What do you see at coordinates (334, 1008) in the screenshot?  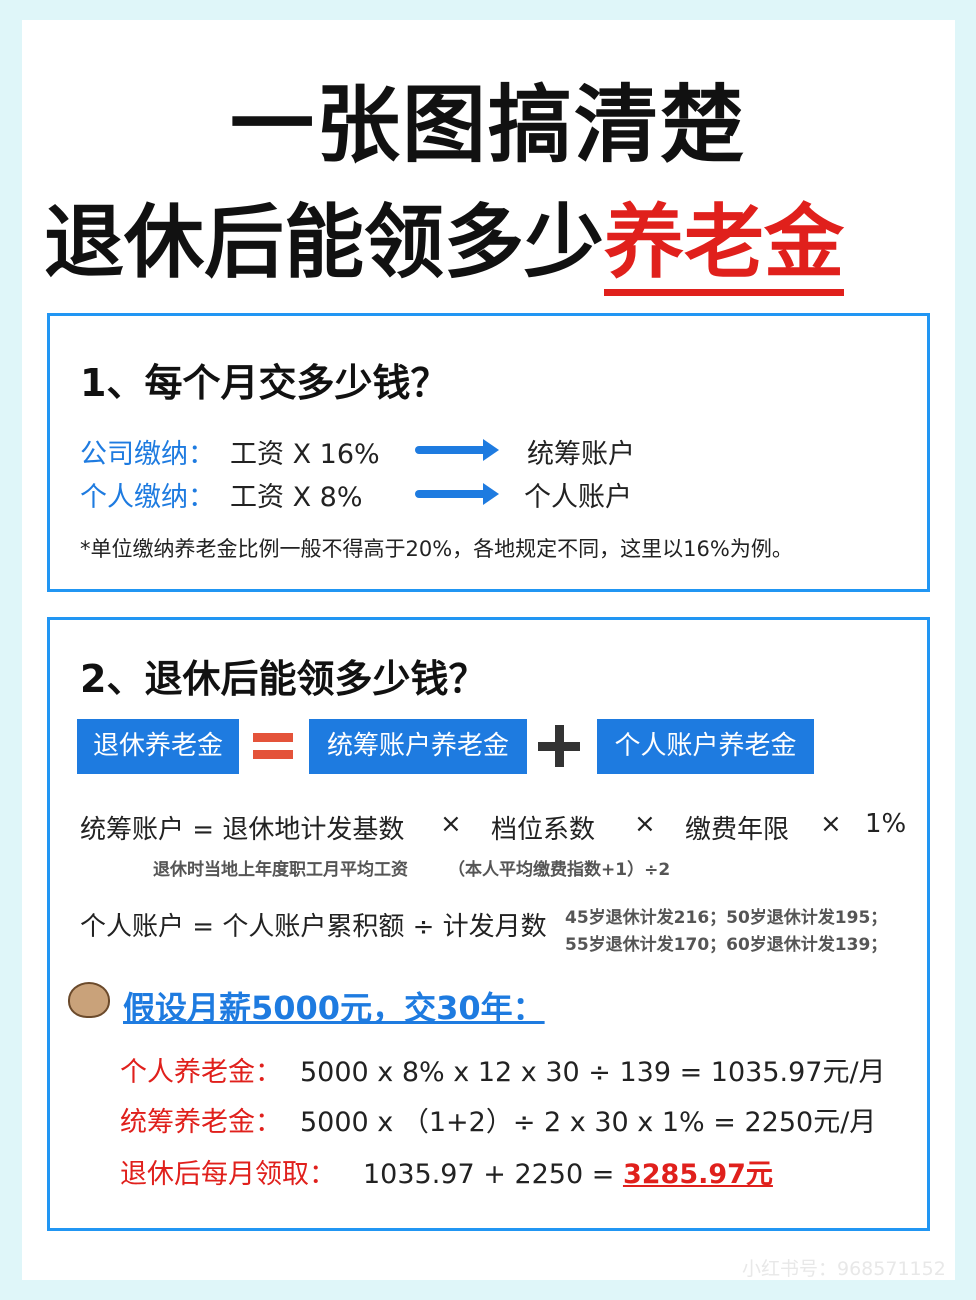 I see `example-heading: 假设月薪5000元，交30年：` at bounding box center [334, 1008].